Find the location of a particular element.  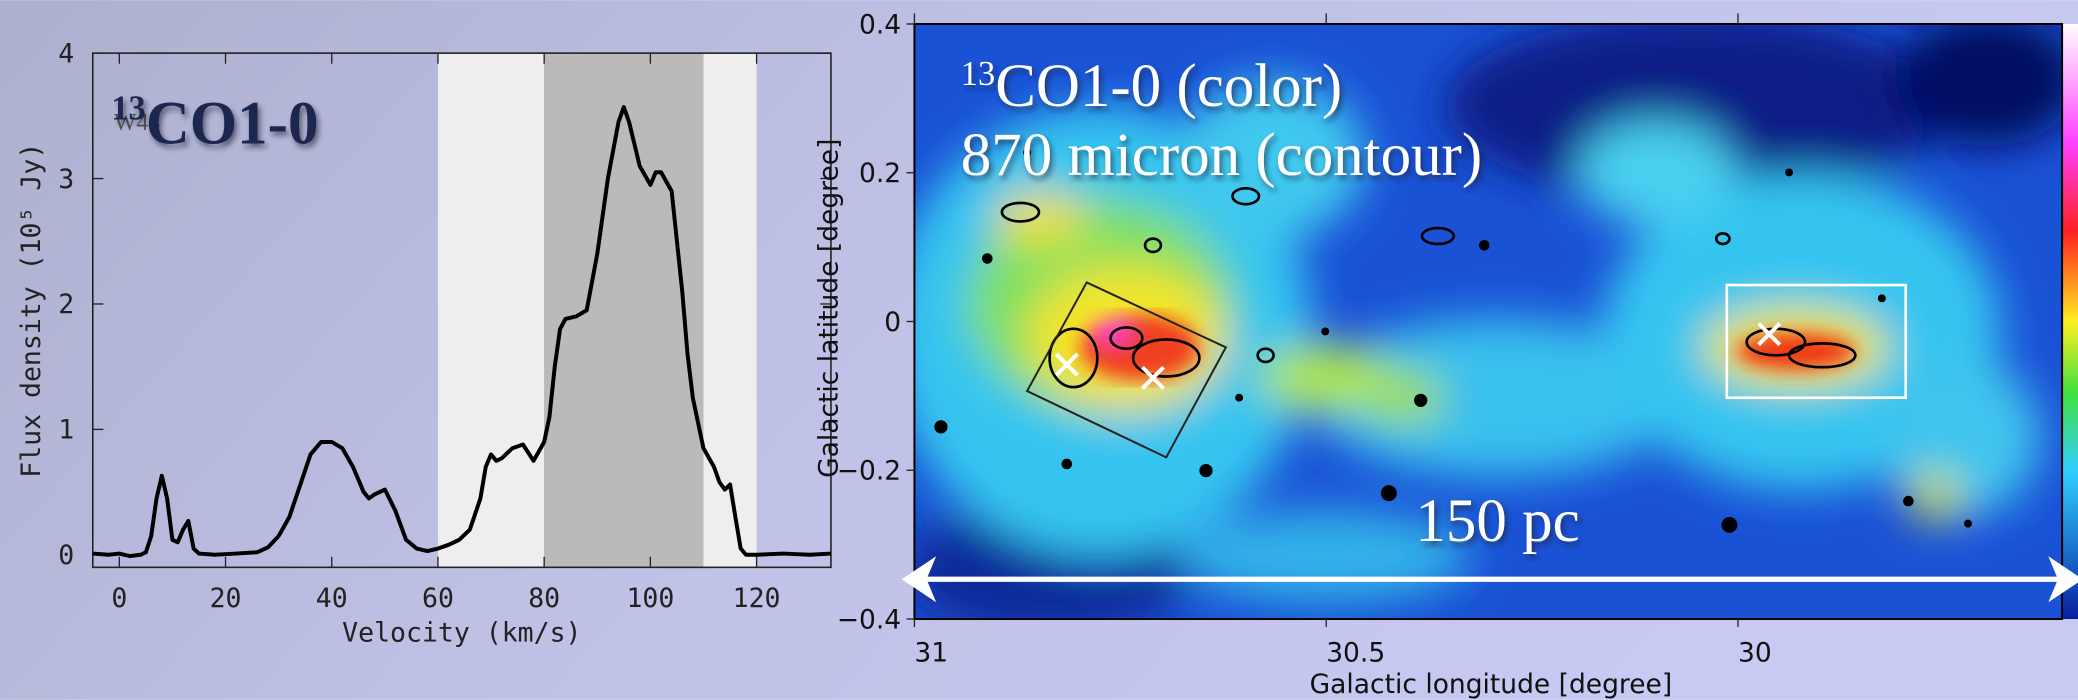

x-tick-label: 100 is located at coordinates (650, 598).